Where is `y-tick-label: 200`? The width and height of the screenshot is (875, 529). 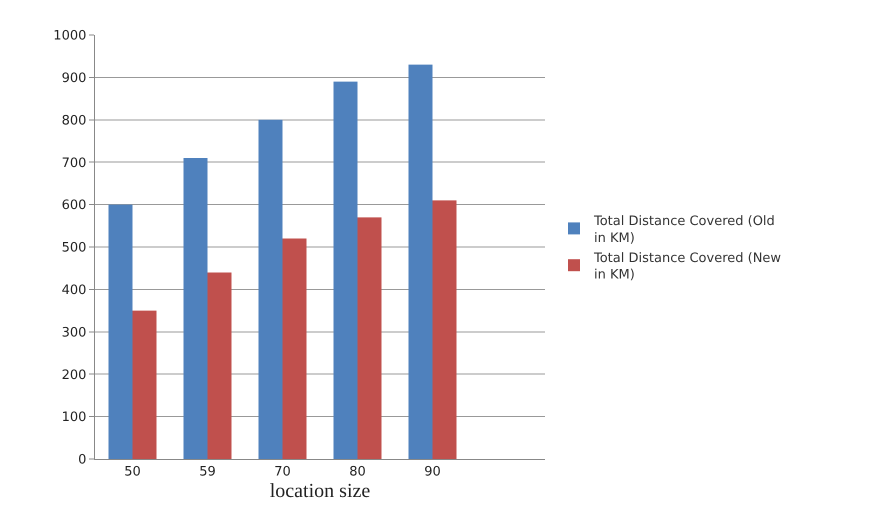
y-tick-label: 200 is located at coordinates (74, 375).